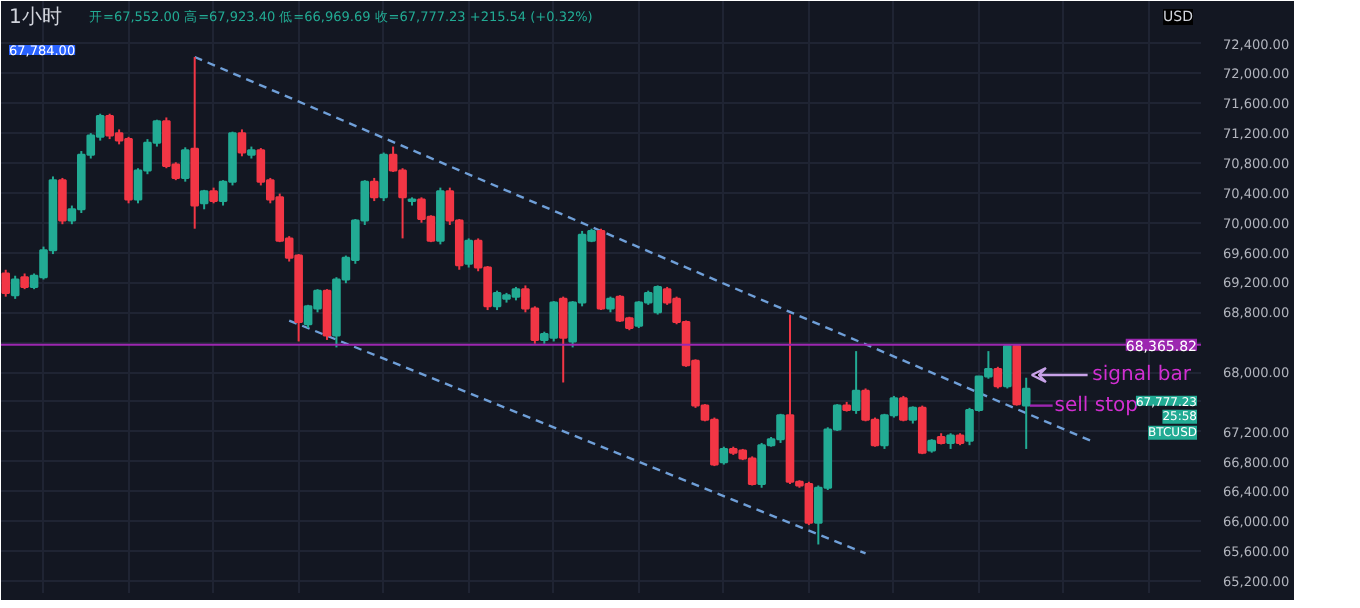 This screenshot has width=1360, height=608. I want to click on annotation: sell stop, so click(1096, 405).